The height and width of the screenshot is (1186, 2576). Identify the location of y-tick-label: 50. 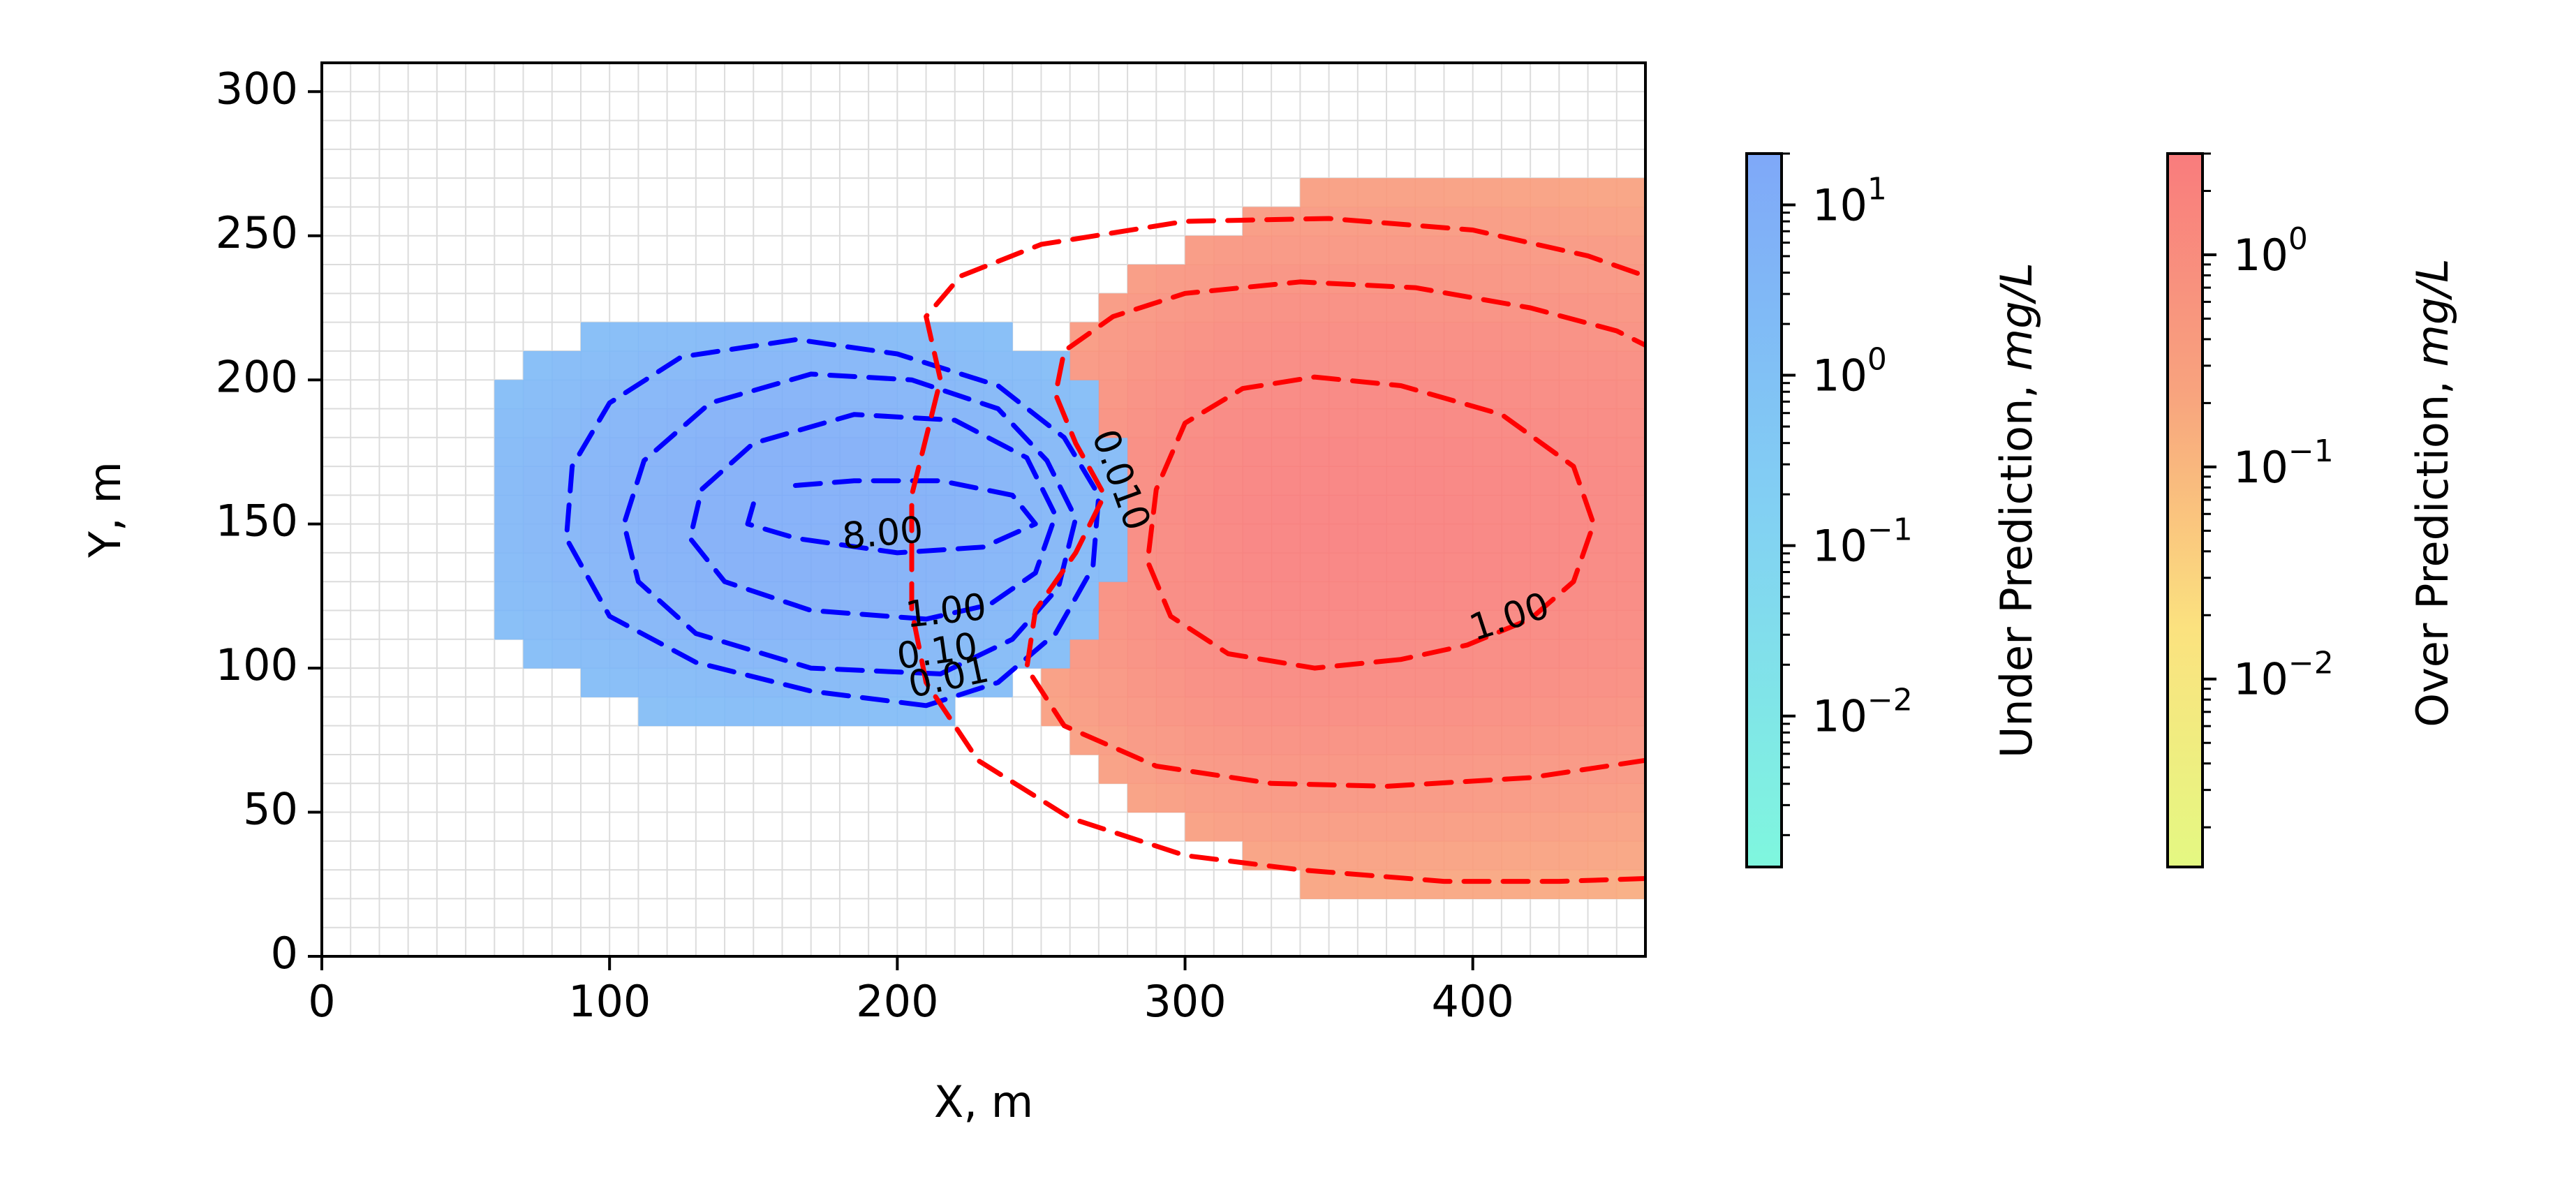
(270, 809).